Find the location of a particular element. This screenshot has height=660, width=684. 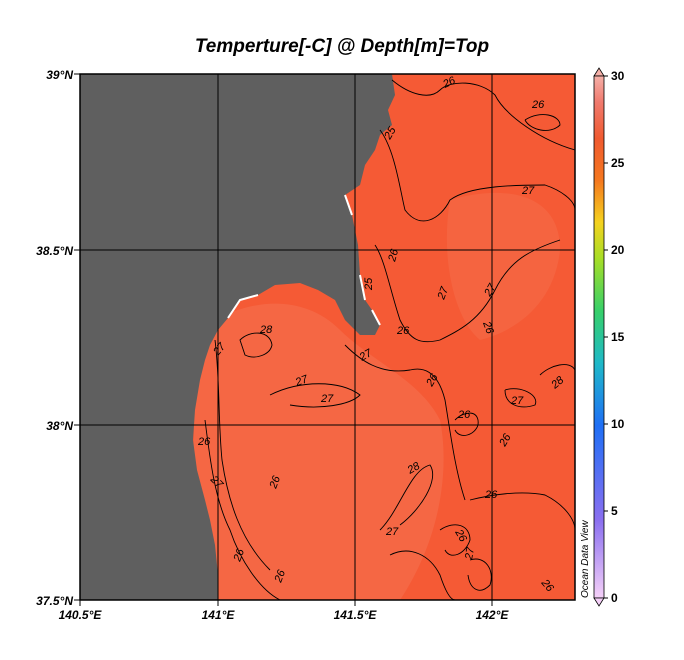

colorbar-ramp is located at coordinates (599, 337).